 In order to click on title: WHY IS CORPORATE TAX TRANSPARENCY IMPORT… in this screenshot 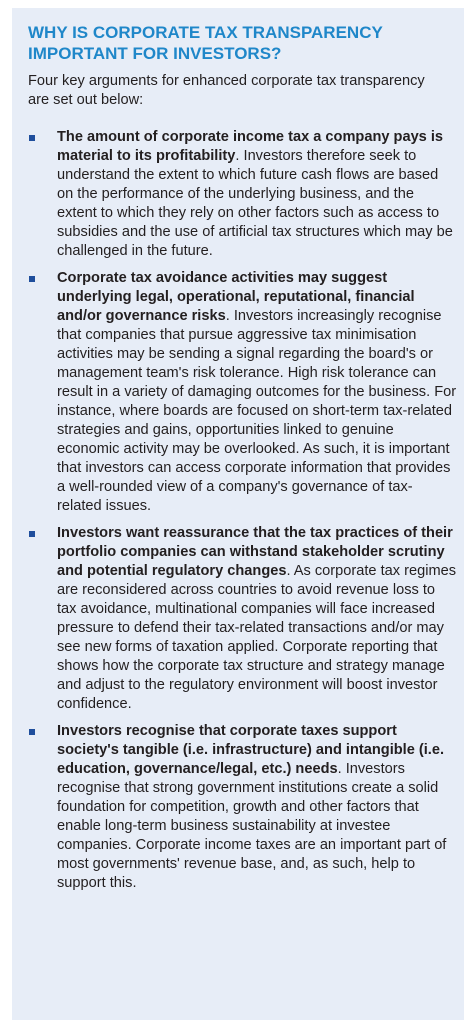, I will do `click(205, 43)`.